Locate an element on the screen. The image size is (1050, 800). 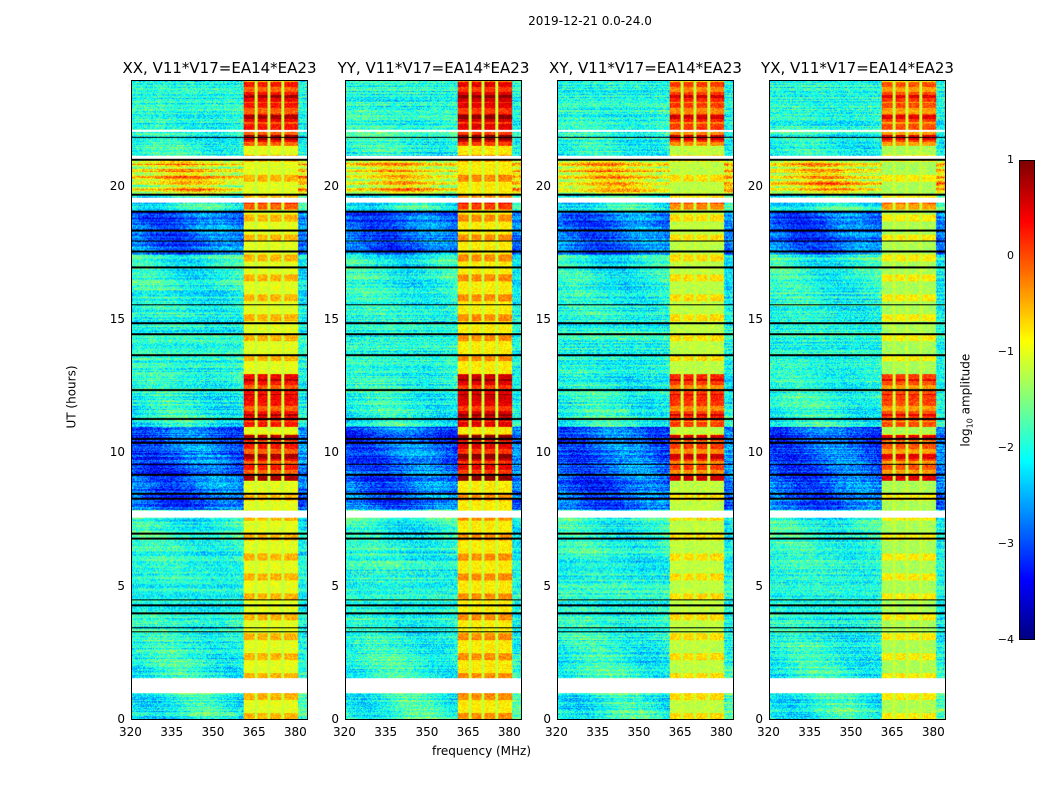
colorbar is located at coordinates (1027, 400).